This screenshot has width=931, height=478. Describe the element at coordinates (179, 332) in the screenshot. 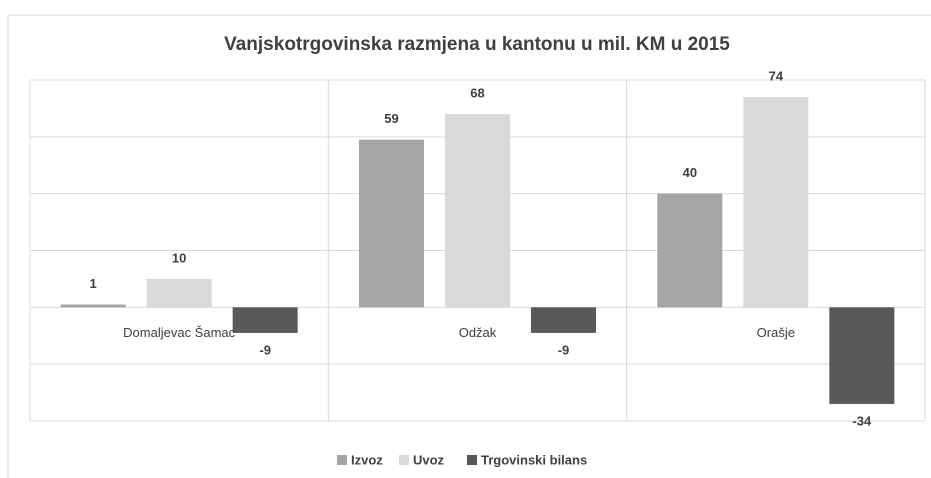

I see `x-tick-label: Domaljevac Šamac` at that location.